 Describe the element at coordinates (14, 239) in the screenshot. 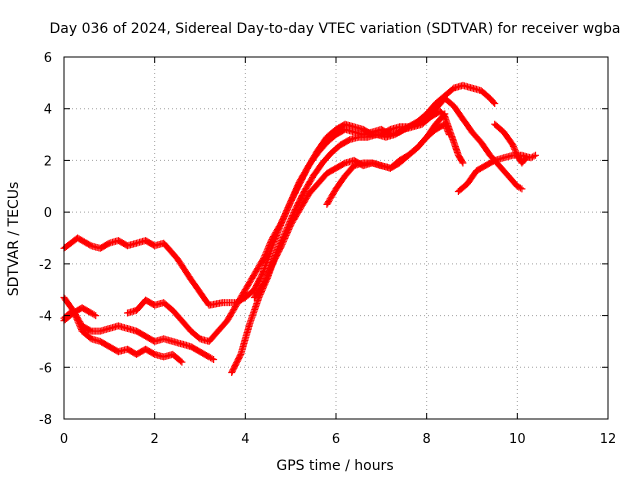

I see `y-axis-label: SDTVAR / TECUs` at that location.